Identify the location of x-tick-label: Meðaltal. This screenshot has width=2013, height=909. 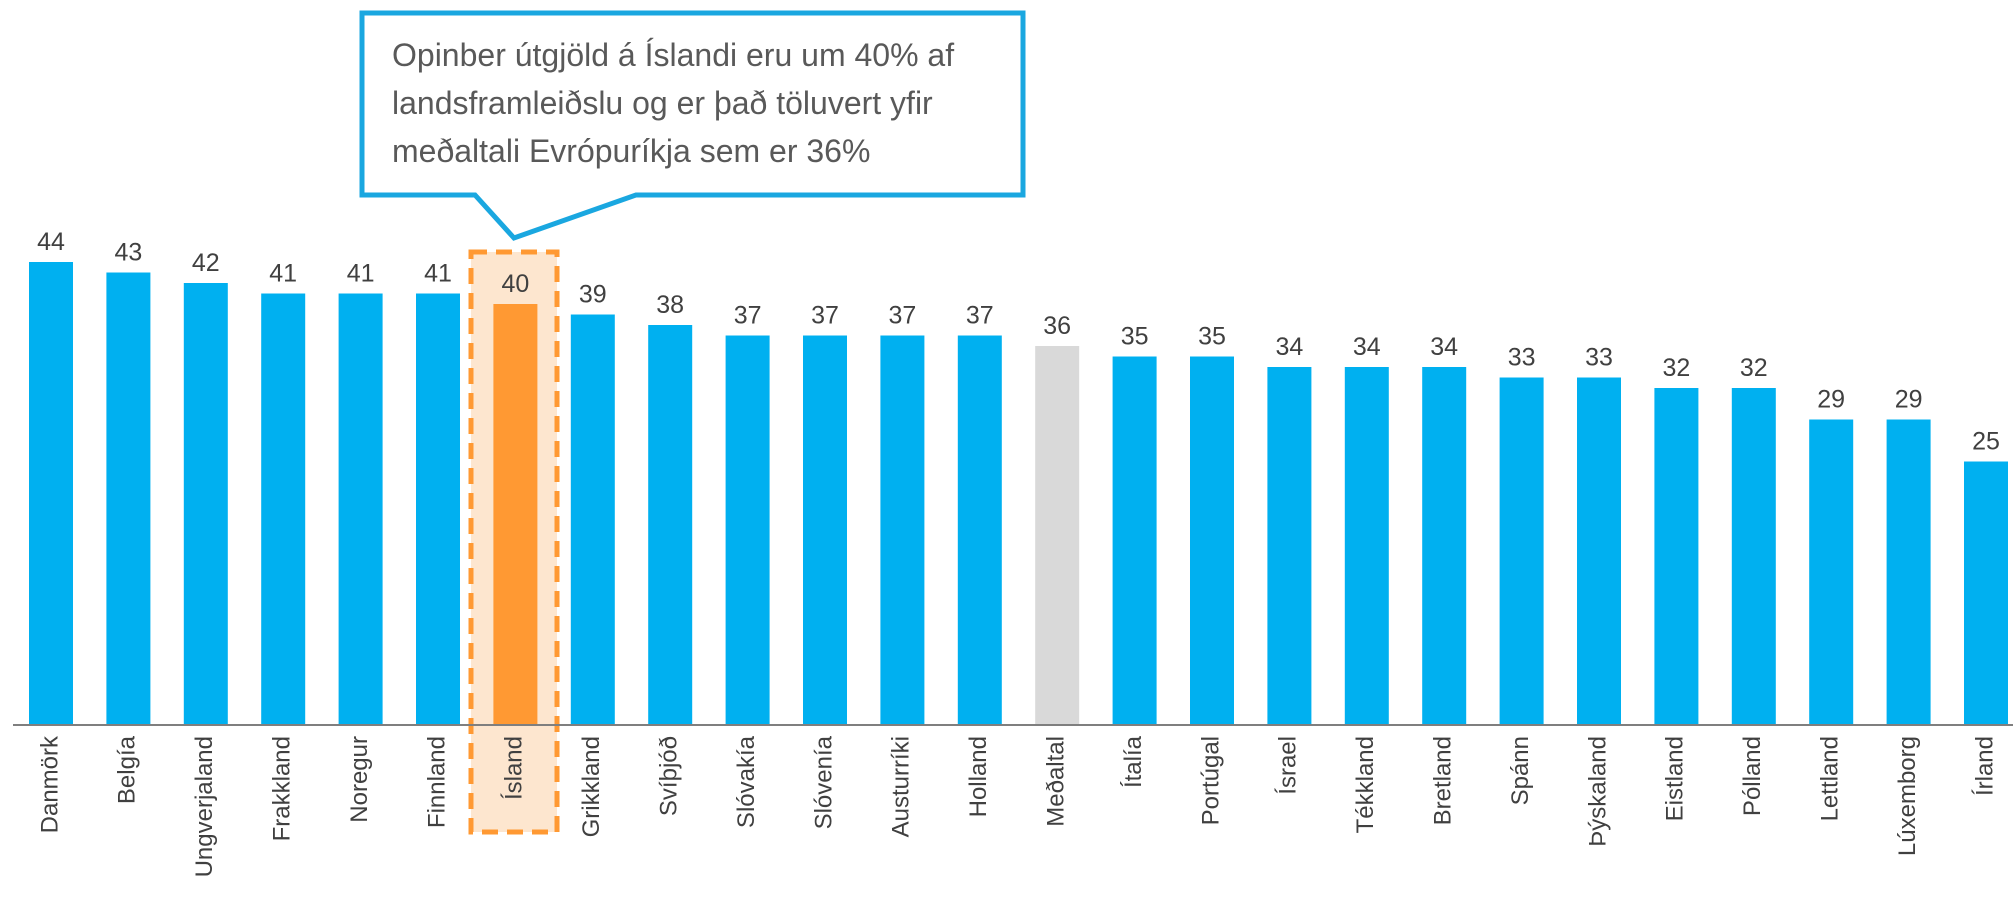
(1056, 781).